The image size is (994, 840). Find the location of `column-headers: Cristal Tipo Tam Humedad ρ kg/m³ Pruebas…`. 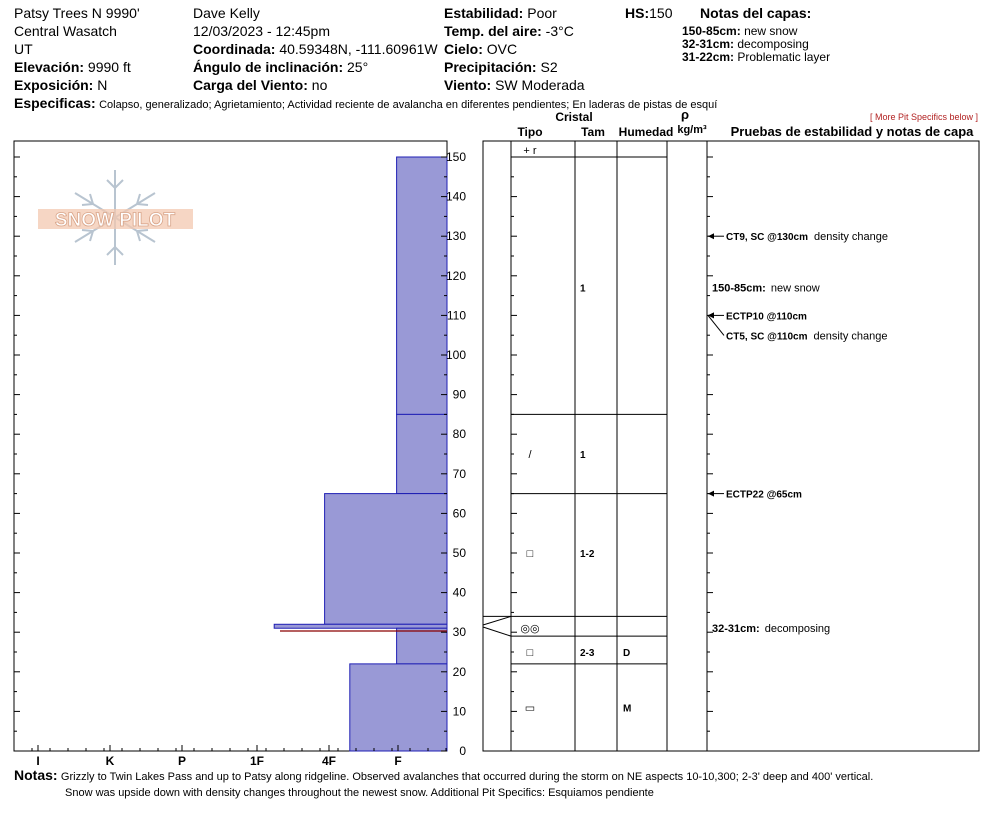

column-headers: Cristal Tipo Tam Humedad ρ kg/m³ Pruebas… is located at coordinates (745, 123).